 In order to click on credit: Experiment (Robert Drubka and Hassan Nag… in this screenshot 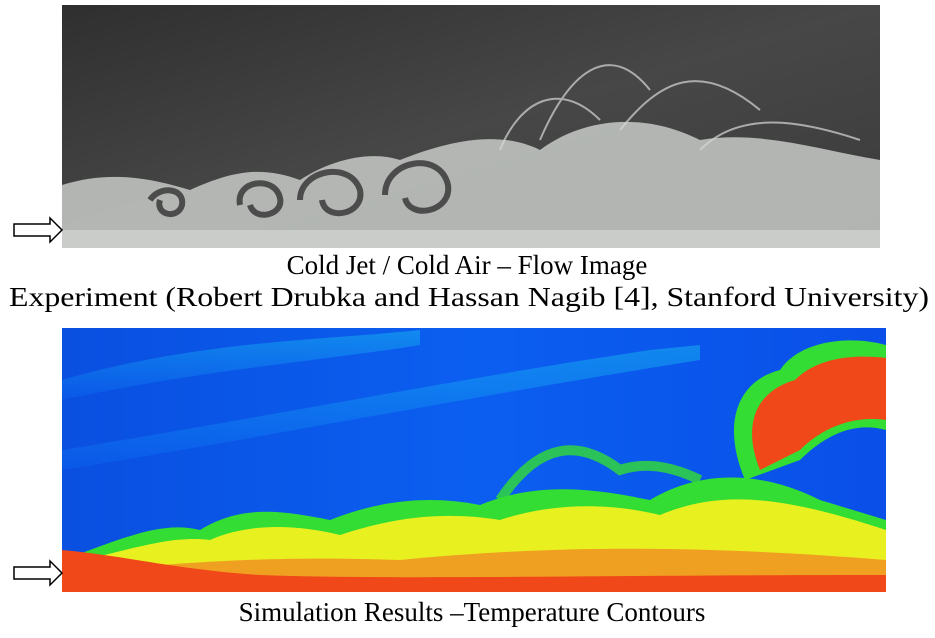, I will do `click(469, 297)`.